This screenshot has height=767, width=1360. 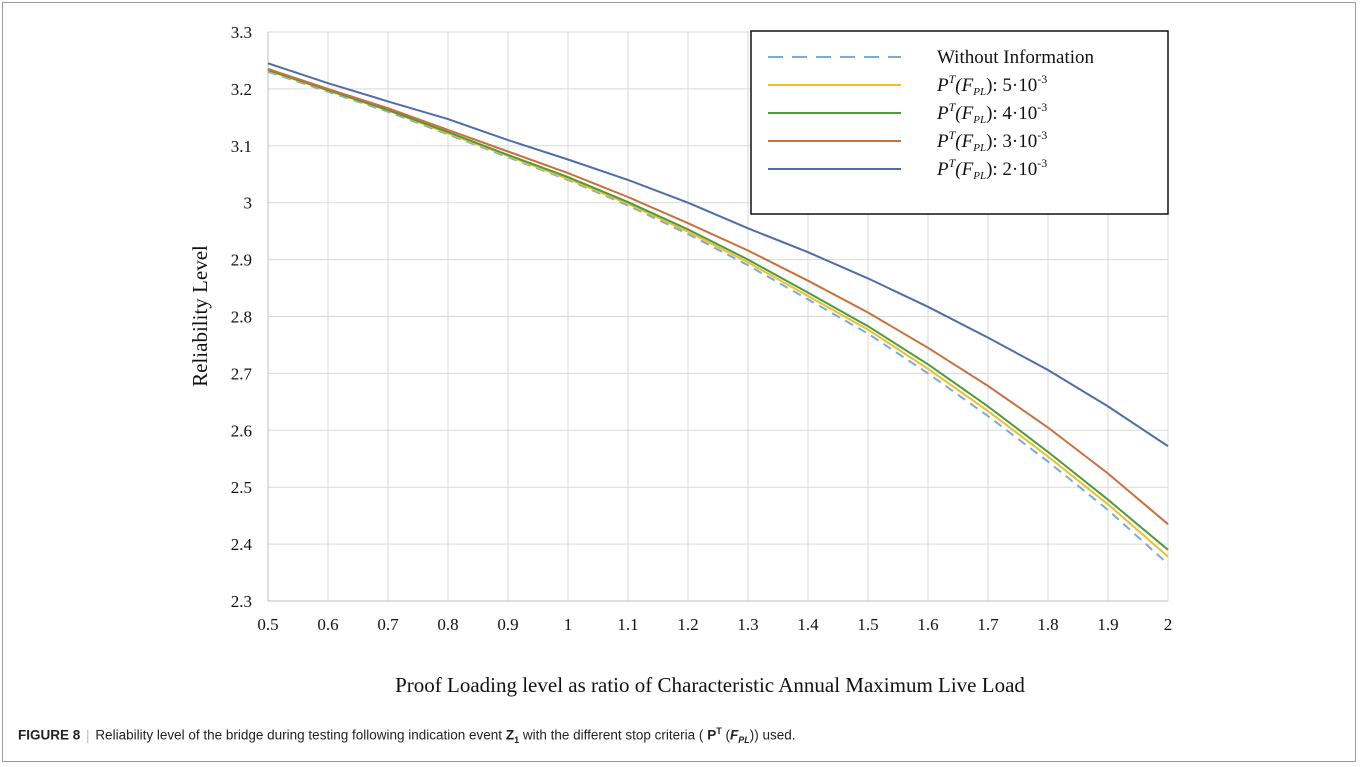 I want to click on y-tick-label: 3.2, so click(x=241, y=89).